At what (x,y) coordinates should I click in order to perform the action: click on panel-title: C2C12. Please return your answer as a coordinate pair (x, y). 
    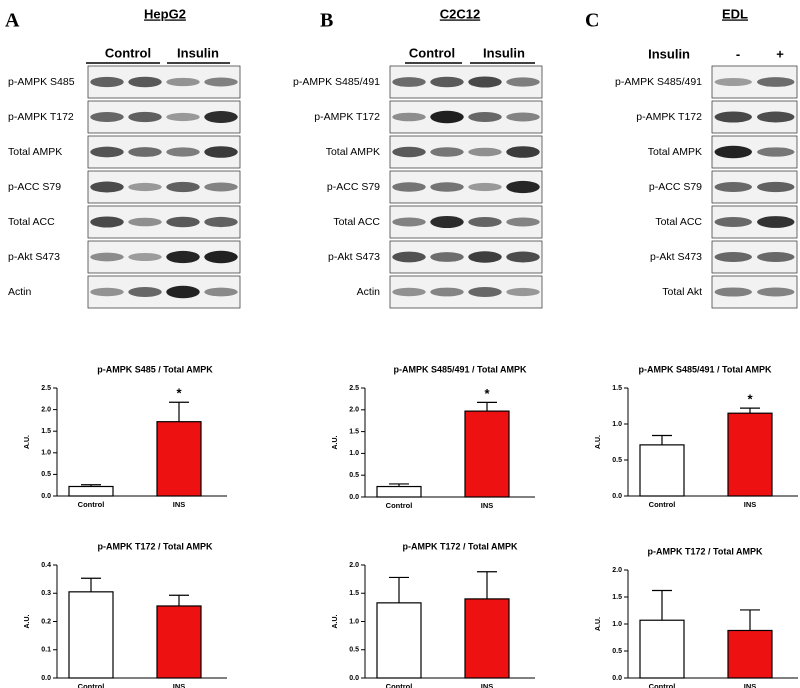
    Looking at the image, I should click on (460, 13).